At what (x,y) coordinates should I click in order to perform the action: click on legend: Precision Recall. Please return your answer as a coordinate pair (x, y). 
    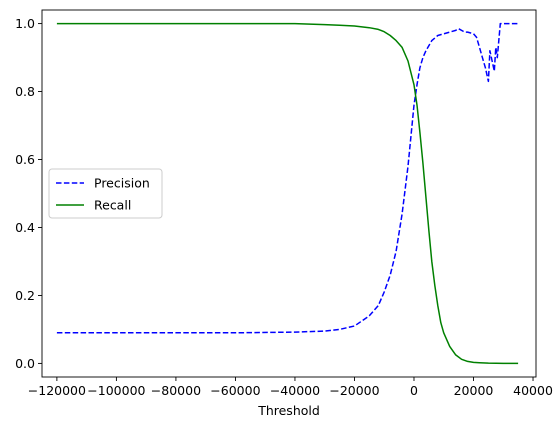
    Looking at the image, I should click on (105, 193).